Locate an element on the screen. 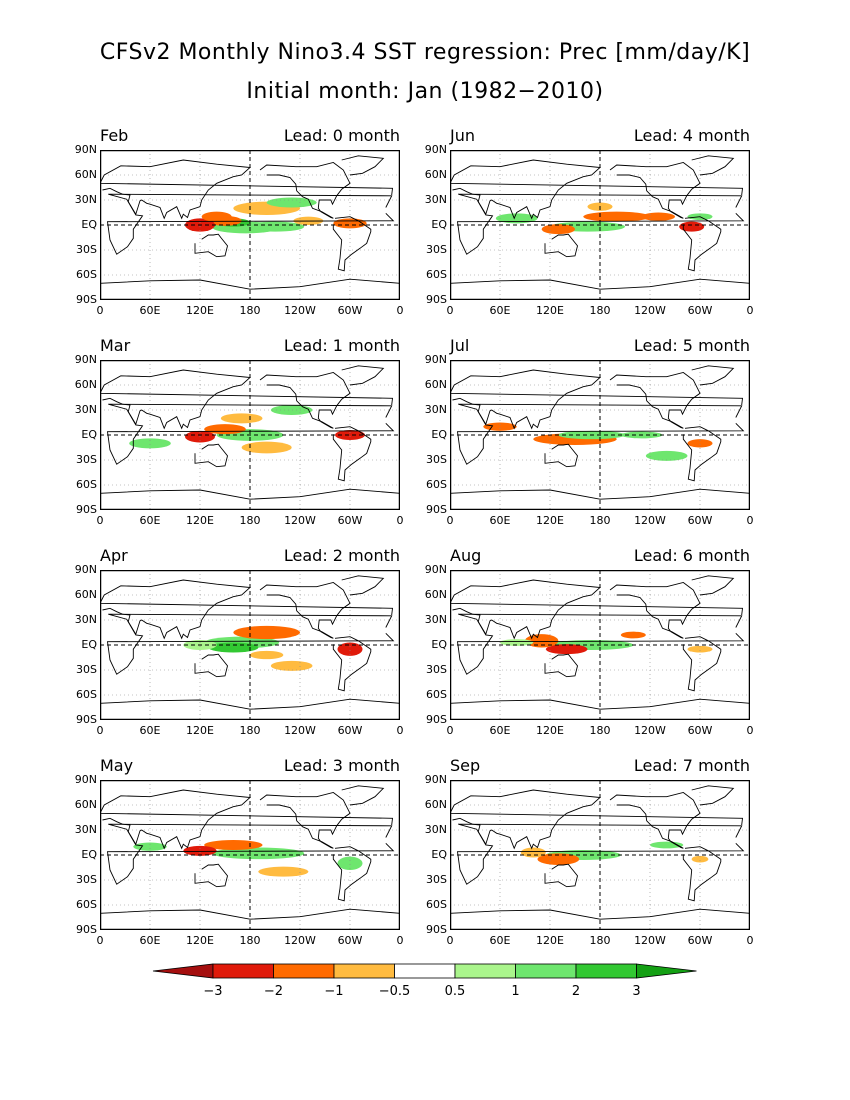  figure-subtitle: Initial month: Jan (1982−2010) is located at coordinates (425, 91).